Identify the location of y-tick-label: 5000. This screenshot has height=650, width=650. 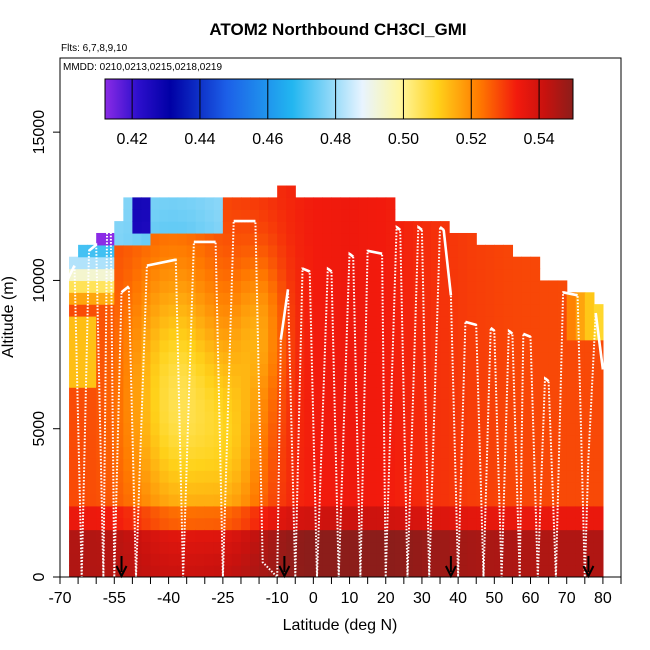
(39, 429).